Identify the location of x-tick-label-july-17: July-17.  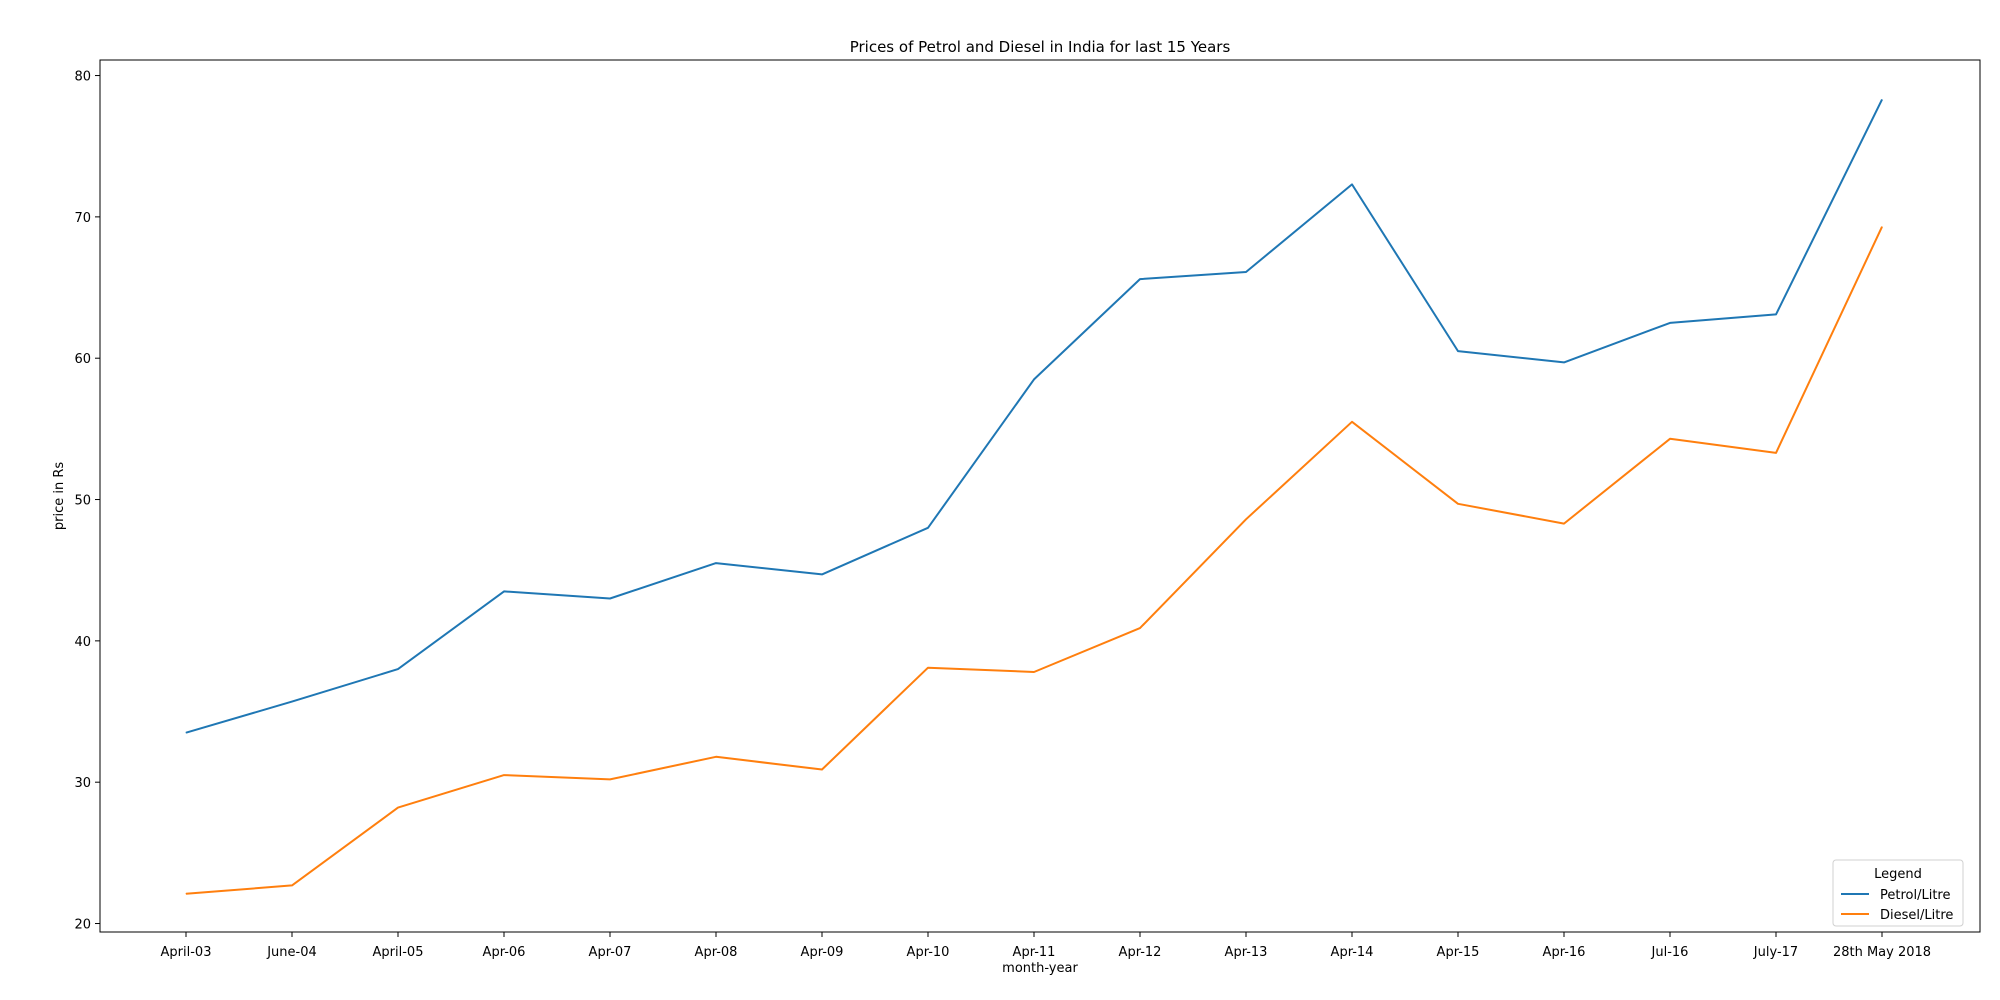
(1775, 952).